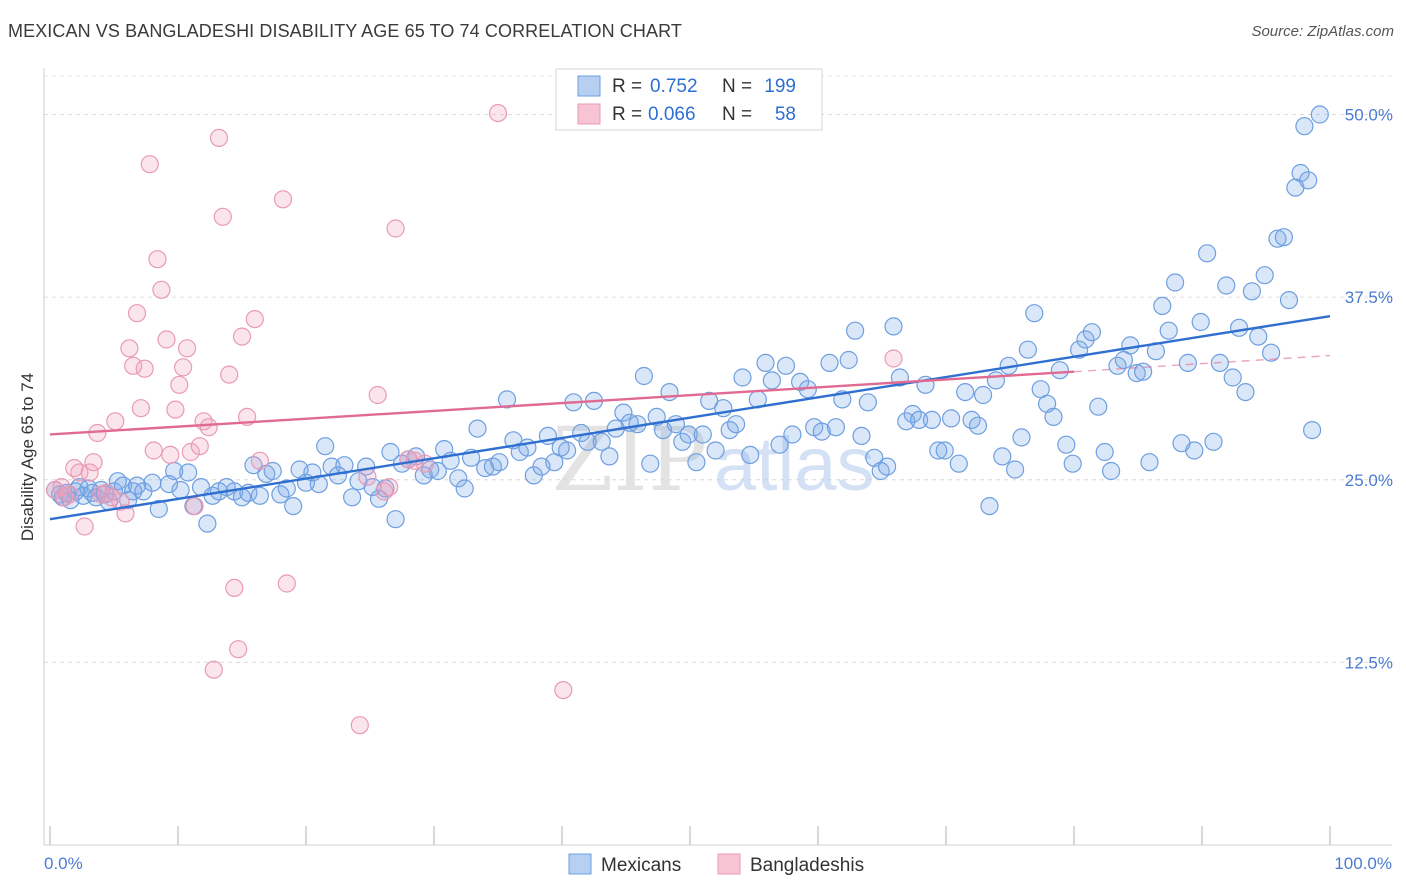 Image resolution: width=1406 pixels, height=892 pixels. Describe the element at coordinates (1369, 480) in the screenshot. I see `y-tick-label-1: 25.0%` at that location.